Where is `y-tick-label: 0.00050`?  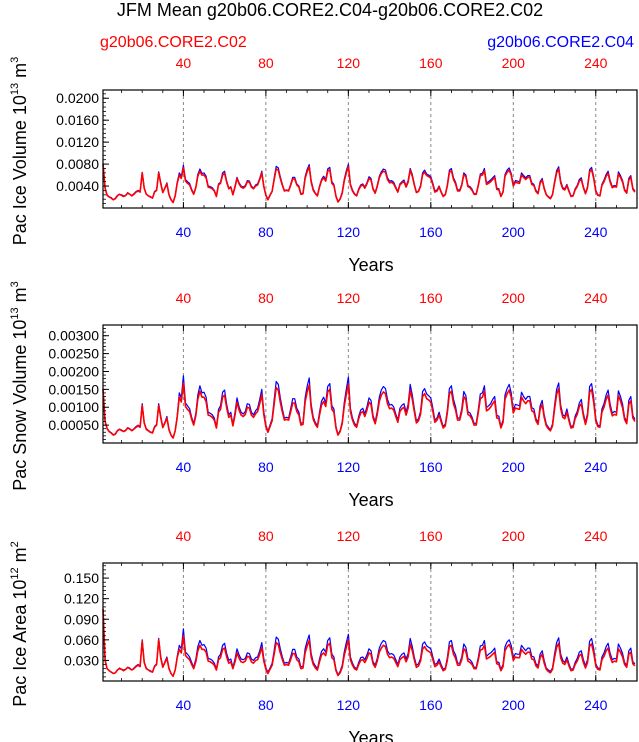 y-tick-label: 0.00050 is located at coordinates (73, 425).